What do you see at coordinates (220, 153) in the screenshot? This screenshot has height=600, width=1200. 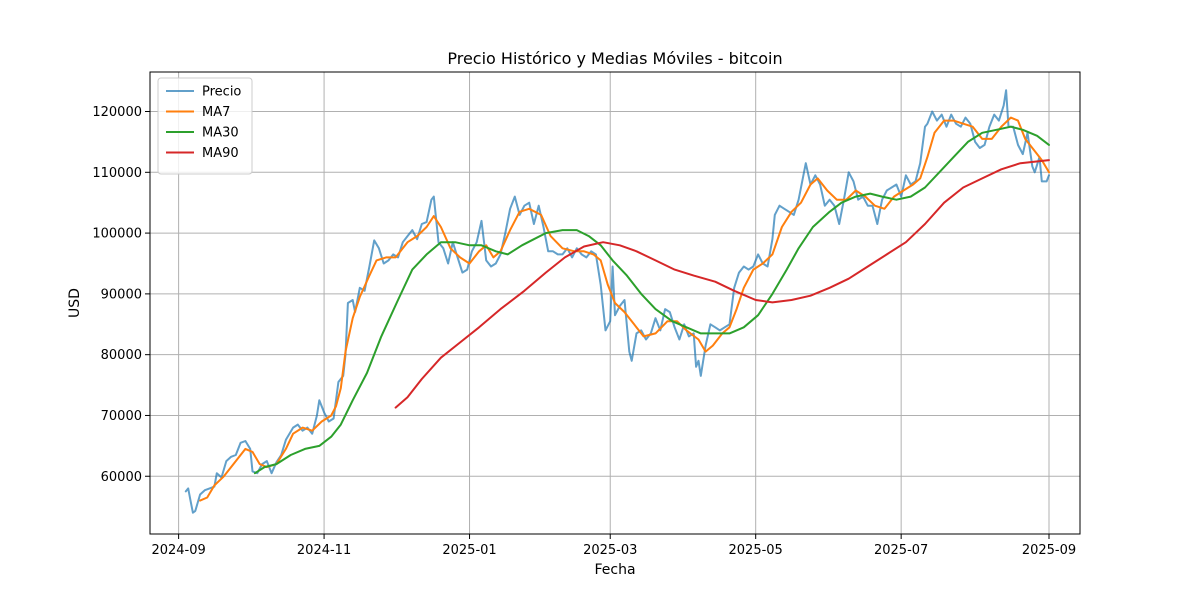 I see `legend-label: MA90` at bounding box center [220, 153].